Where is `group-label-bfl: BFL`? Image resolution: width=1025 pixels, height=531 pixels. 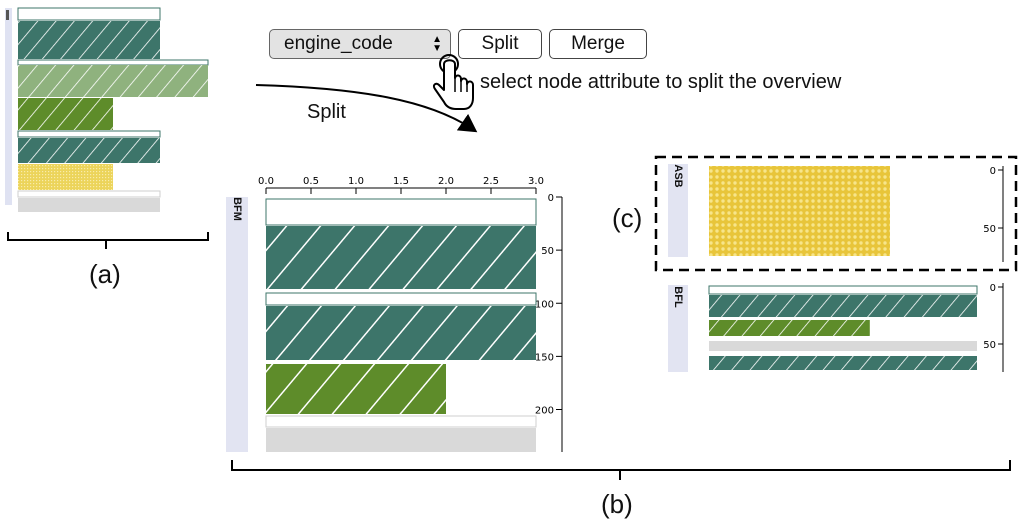
group-label-bfl: BFL is located at coordinates (678, 328).